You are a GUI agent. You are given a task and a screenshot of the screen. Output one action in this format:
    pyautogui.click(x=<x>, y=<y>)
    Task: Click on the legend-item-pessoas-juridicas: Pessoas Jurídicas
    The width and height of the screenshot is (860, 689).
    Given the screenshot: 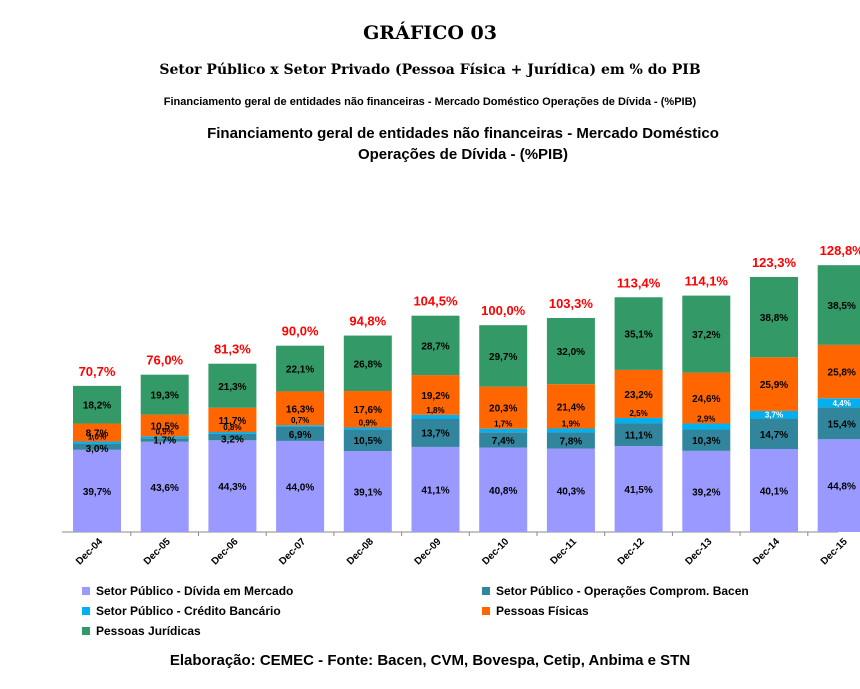 What is the action you would take?
    pyautogui.click(x=141, y=631)
    